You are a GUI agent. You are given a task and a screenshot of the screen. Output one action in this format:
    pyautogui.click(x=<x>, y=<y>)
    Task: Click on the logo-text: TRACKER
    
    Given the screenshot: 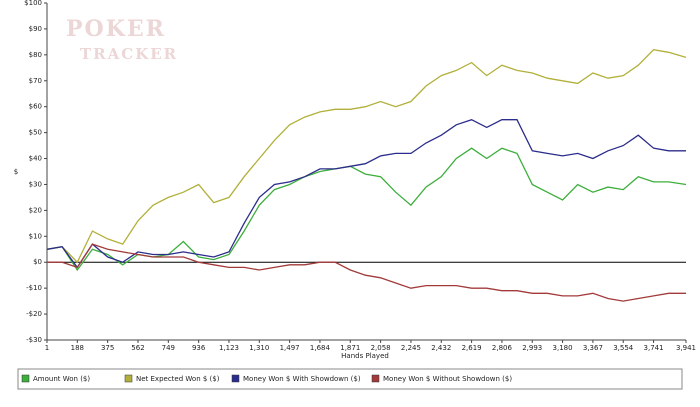 What is the action you would take?
    pyautogui.click(x=129, y=54)
    